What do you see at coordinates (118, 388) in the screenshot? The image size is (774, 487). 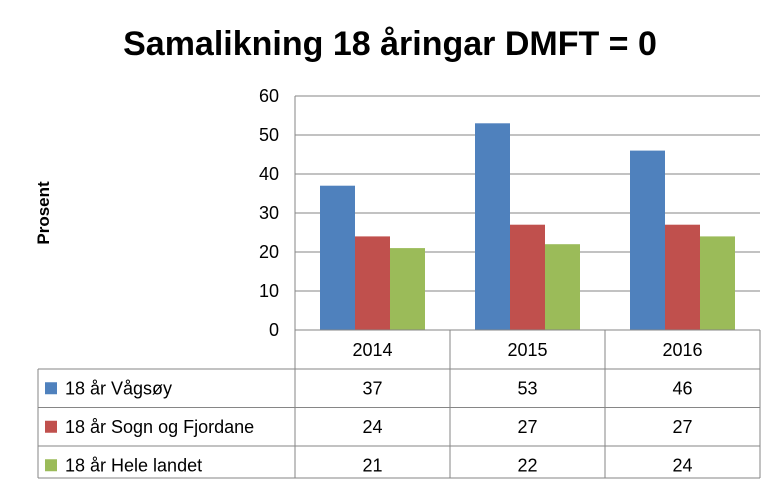 I see `legend-entry: 18 år Vågsøy` at bounding box center [118, 388].